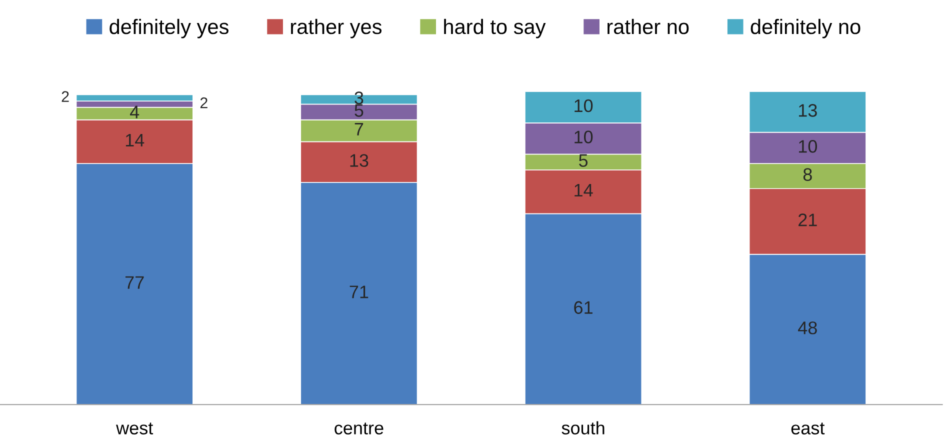 The height and width of the screenshot is (447, 947). Describe the element at coordinates (807, 220) in the screenshot. I see `data-label: 21` at that location.